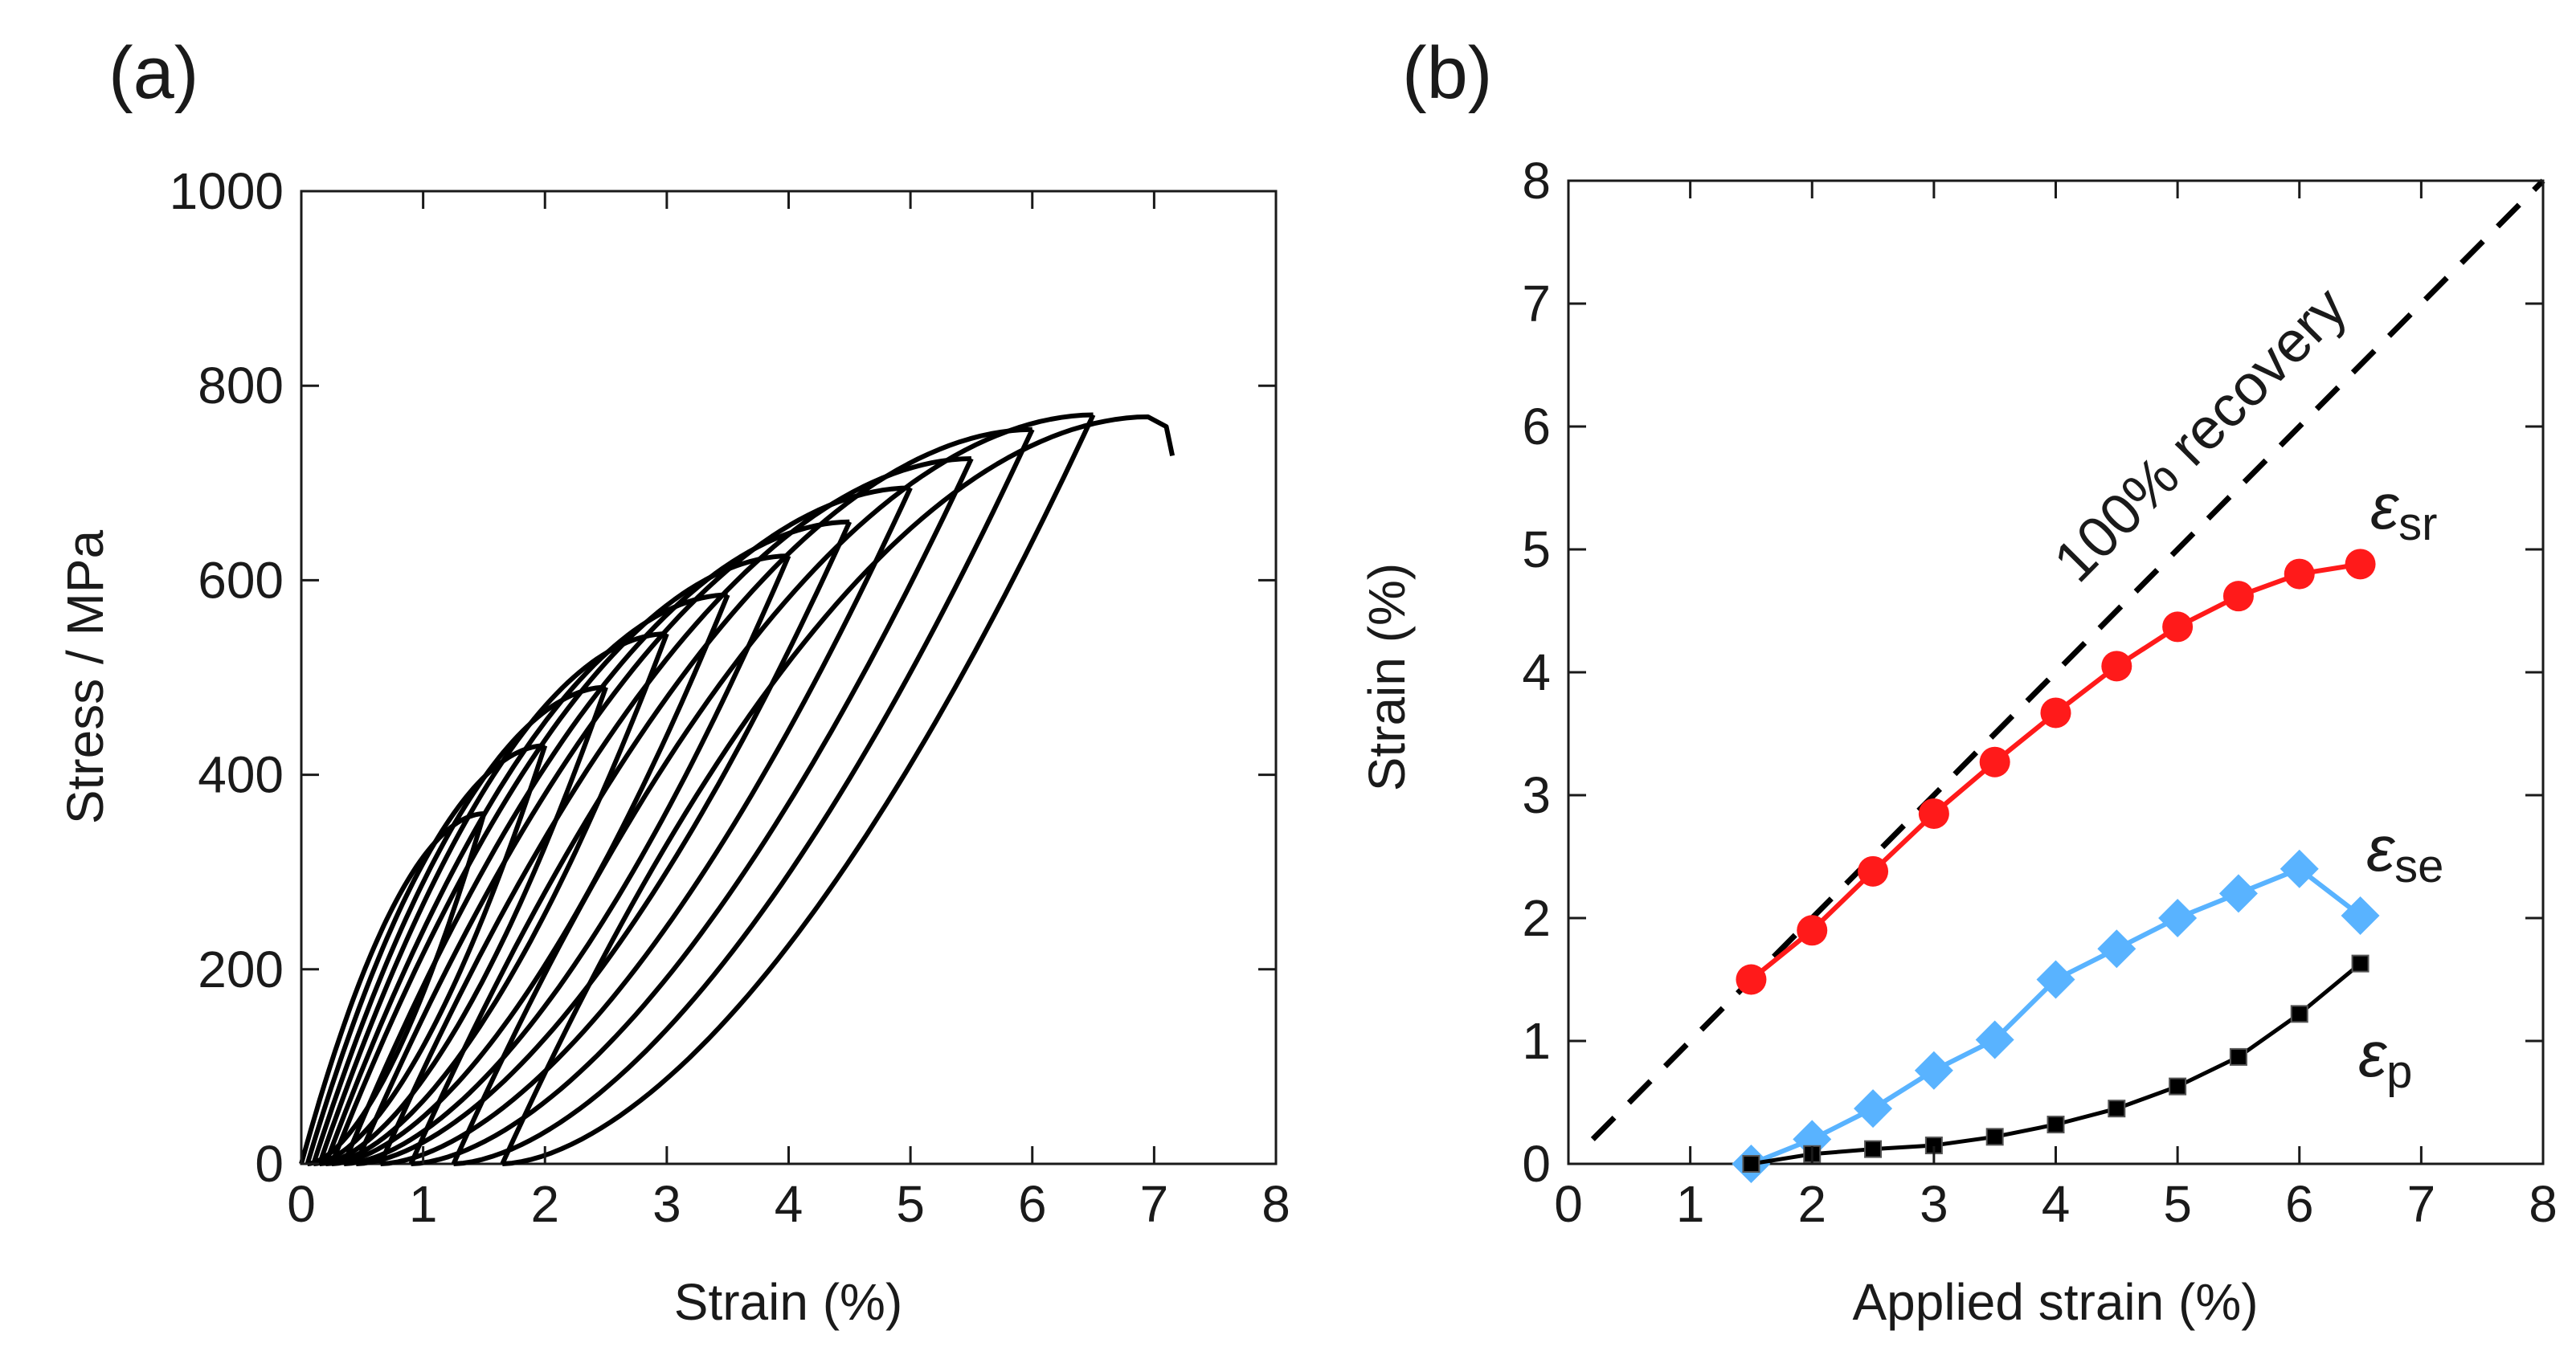 The image size is (2576, 1351). Describe the element at coordinates (2056, 1063) in the screenshot. I see `series-p` at that location.